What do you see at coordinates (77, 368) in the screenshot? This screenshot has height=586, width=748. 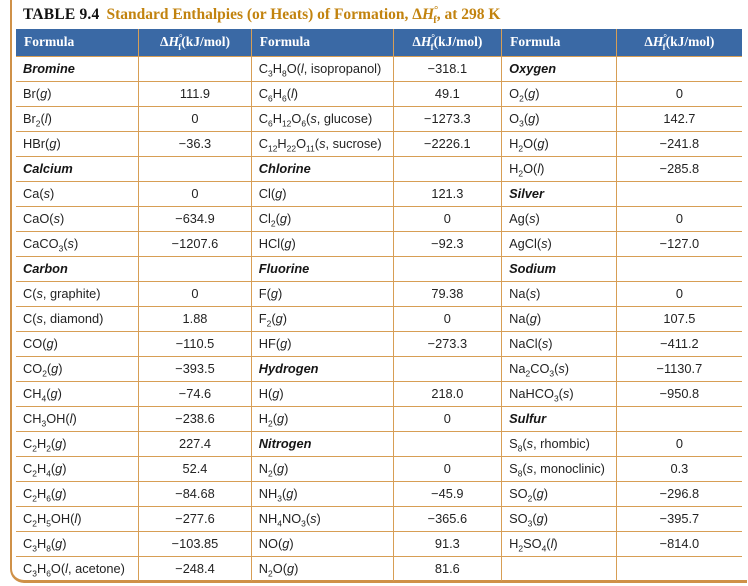 I see `formula-cell: CO2(g)` at bounding box center [77, 368].